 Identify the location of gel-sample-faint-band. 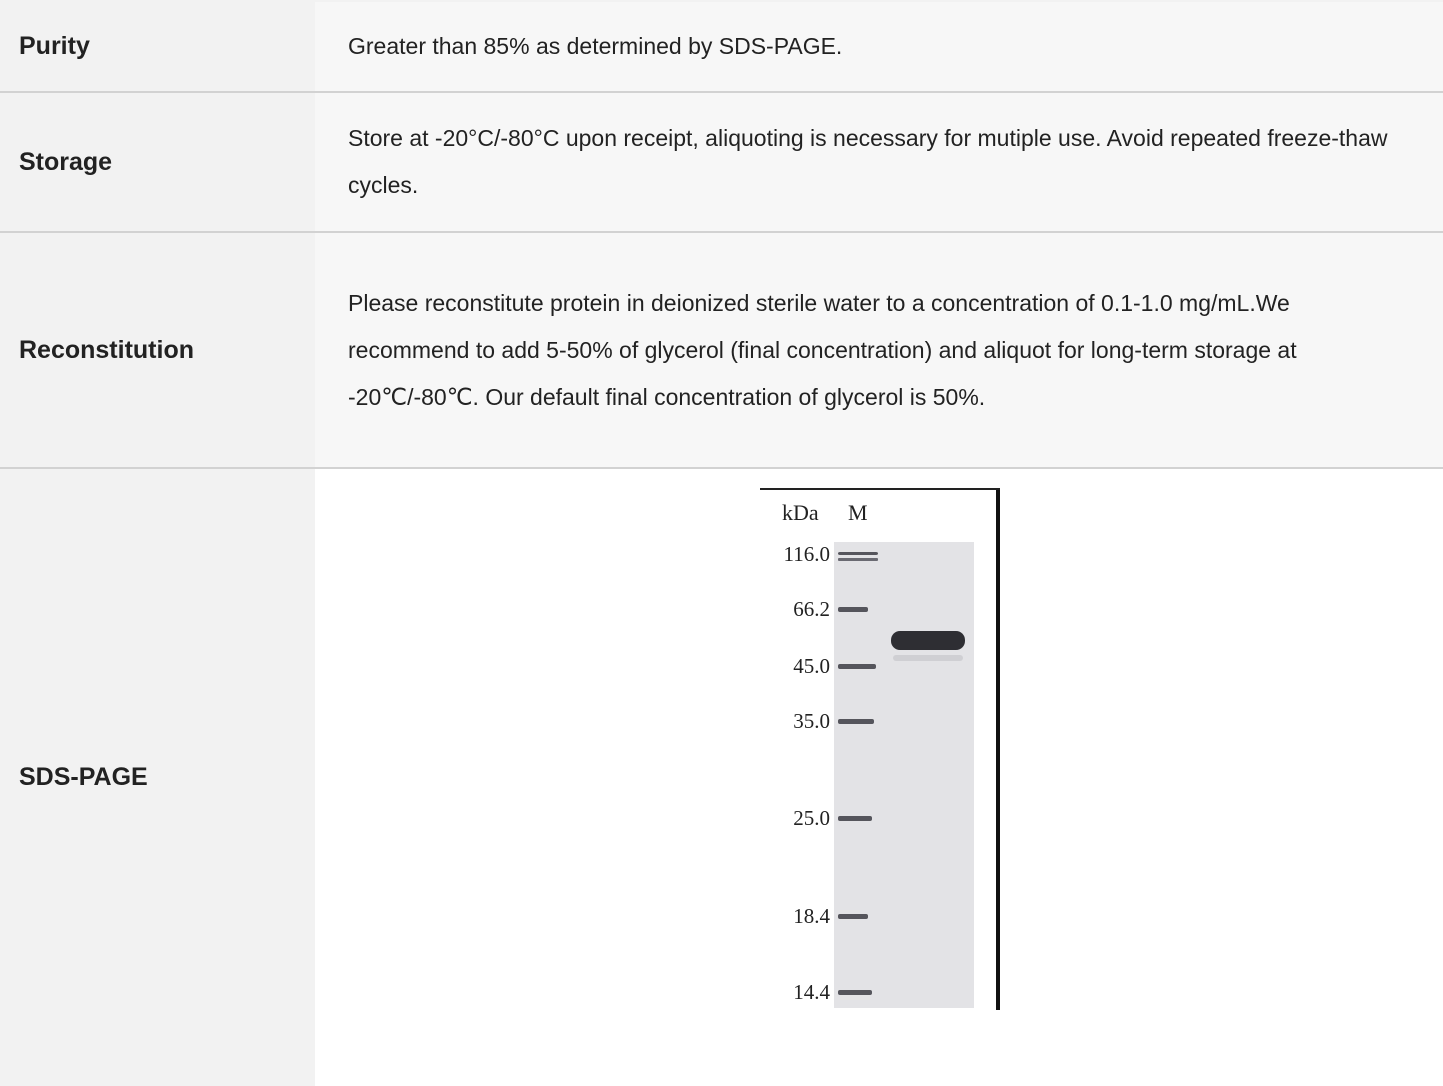
(928, 658).